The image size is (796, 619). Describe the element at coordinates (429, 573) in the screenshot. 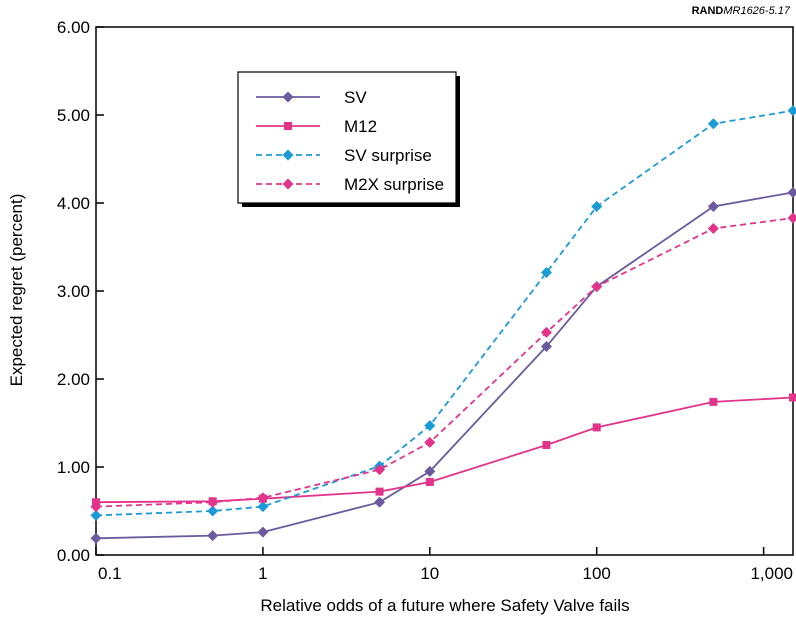

I see `x-tick-label: 10` at that location.